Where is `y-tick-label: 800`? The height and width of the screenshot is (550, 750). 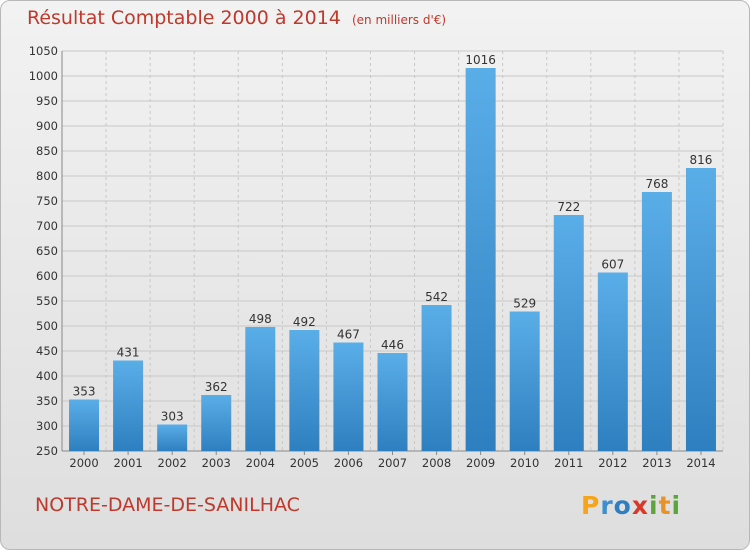 y-tick-label: 800 is located at coordinates (47, 176).